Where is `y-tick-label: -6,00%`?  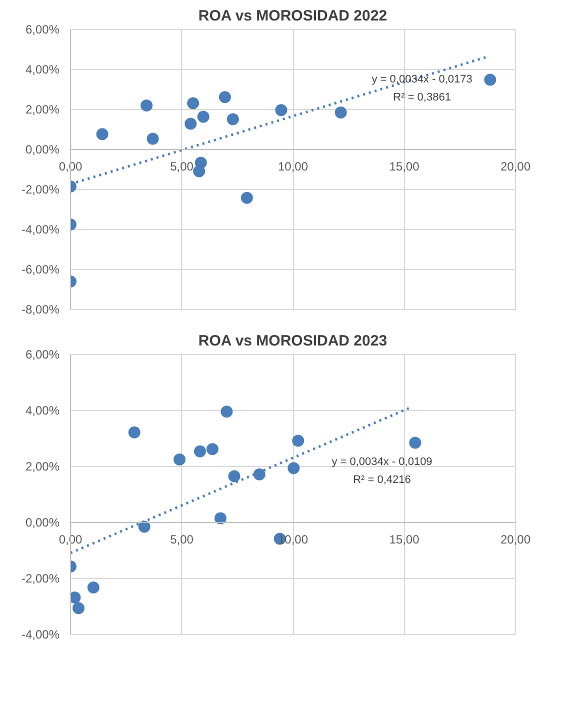 y-tick-label: -6,00% is located at coordinates (40, 269).